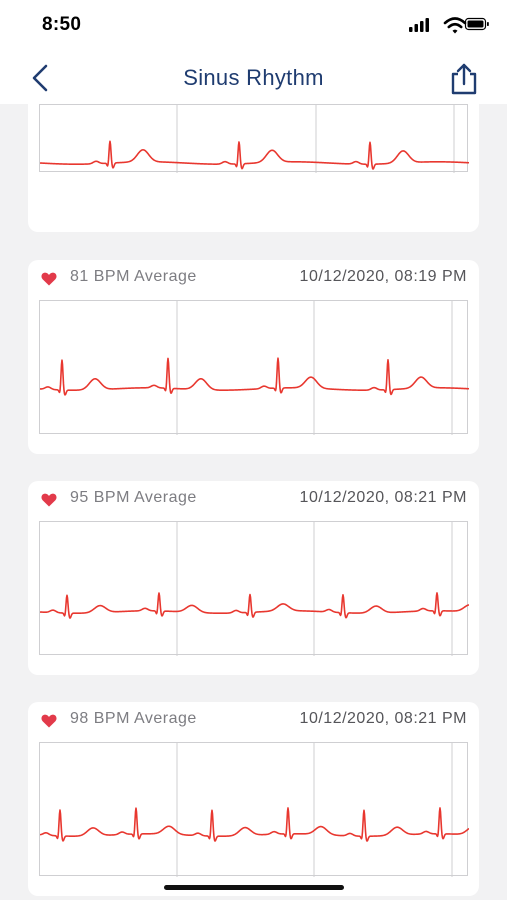 The image size is (507, 900). I want to click on bpm-average-label: 81 BPM Average, so click(133, 276).